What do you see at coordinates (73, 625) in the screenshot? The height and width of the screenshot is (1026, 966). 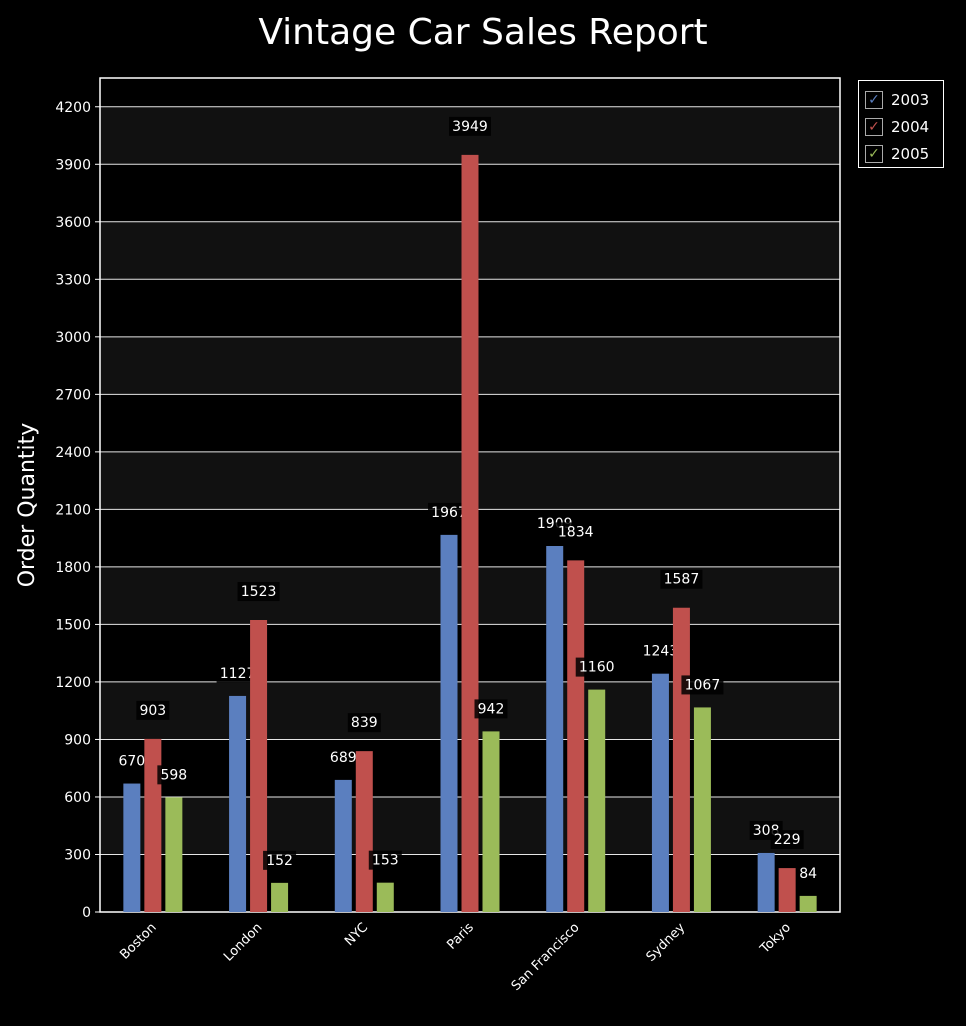 I see `y-tick-label: 1500` at bounding box center [73, 625].